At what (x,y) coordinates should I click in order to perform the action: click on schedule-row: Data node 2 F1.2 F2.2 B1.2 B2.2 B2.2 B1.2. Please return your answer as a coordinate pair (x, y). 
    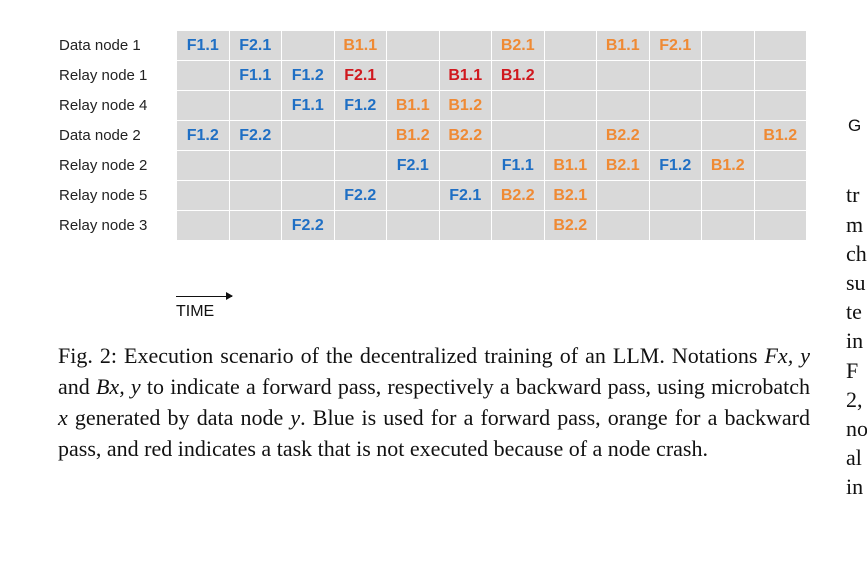
    Looking at the image, I should click on (432, 135).